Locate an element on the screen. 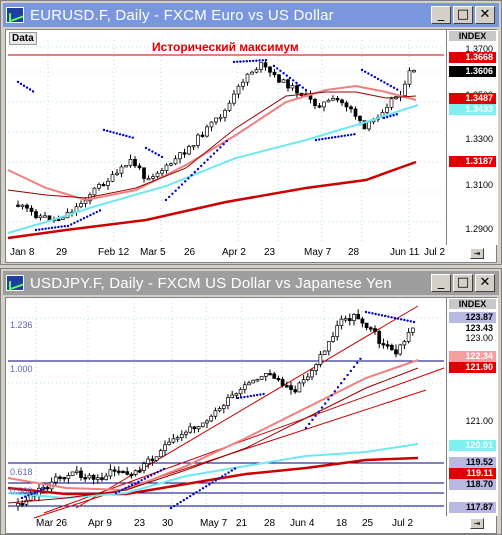 This screenshot has height=535, width=502. time-tick: 21 is located at coordinates (242, 523).